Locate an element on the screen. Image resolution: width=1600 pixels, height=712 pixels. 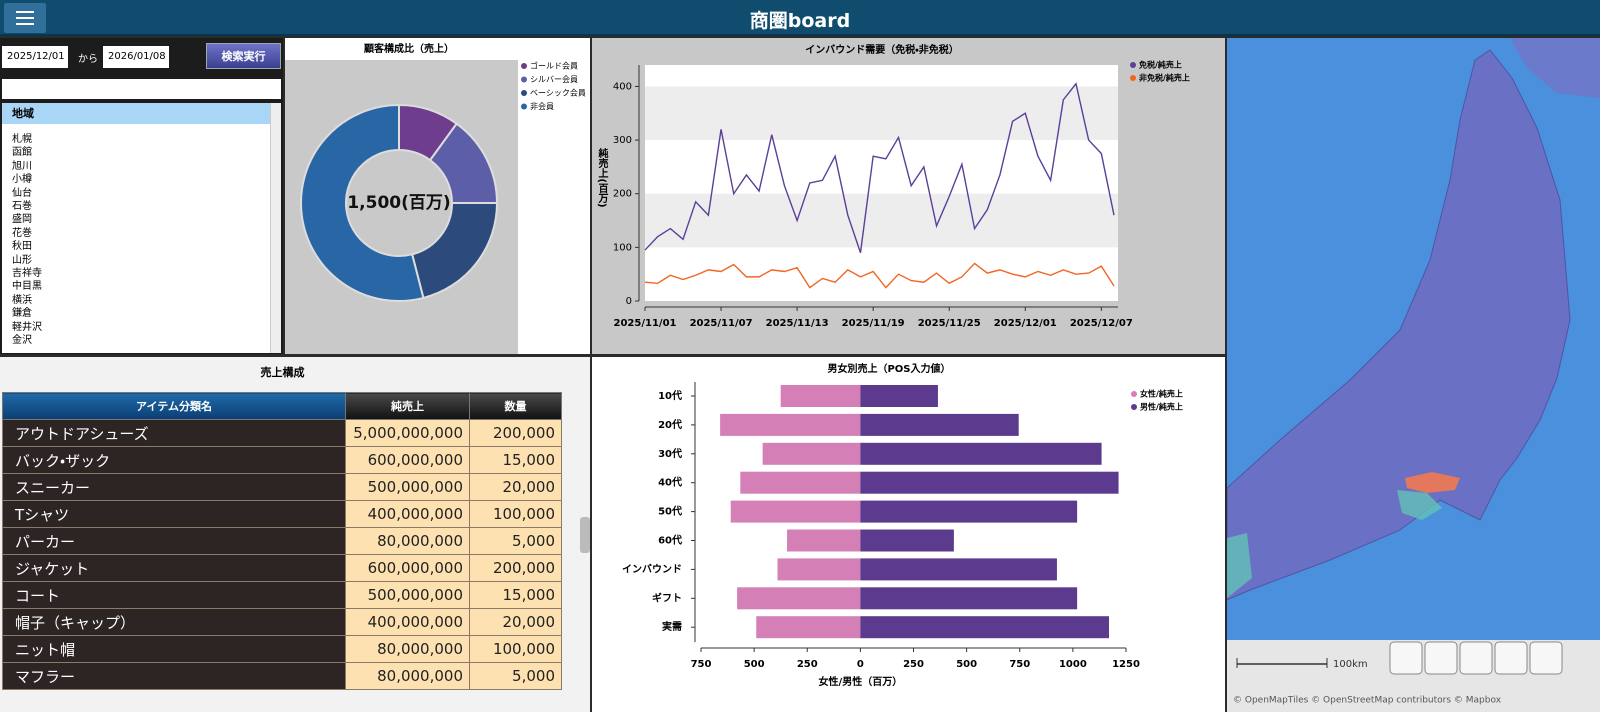
menu-button is located at coordinates (25, 18).